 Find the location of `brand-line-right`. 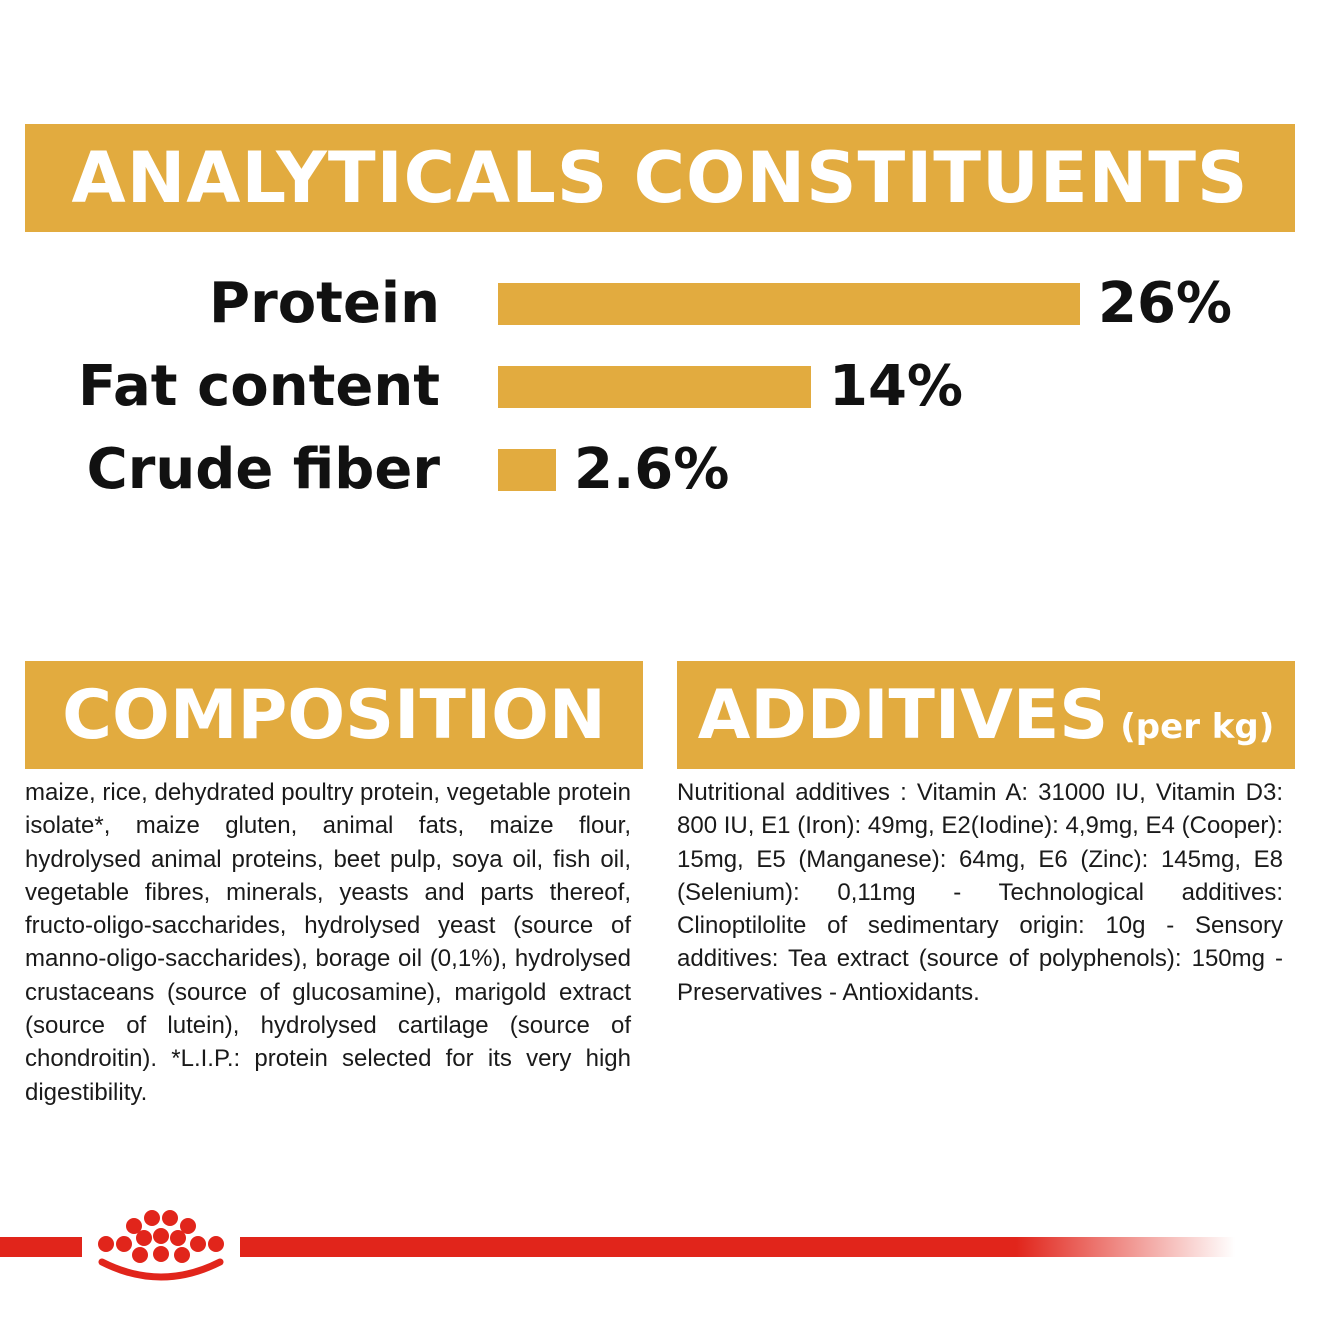

brand-line-right is located at coordinates (737, 1247).